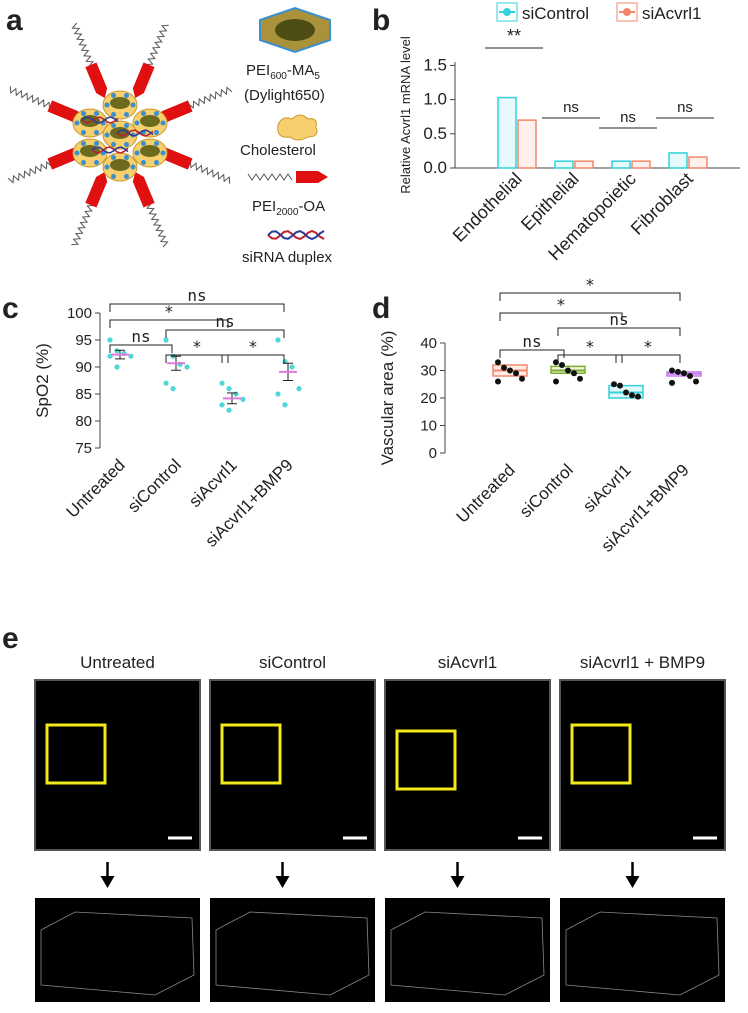 The height and width of the screenshot is (1013, 748). What do you see at coordinates (698, 162) in the screenshot?
I see `bar` at bounding box center [698, 162].